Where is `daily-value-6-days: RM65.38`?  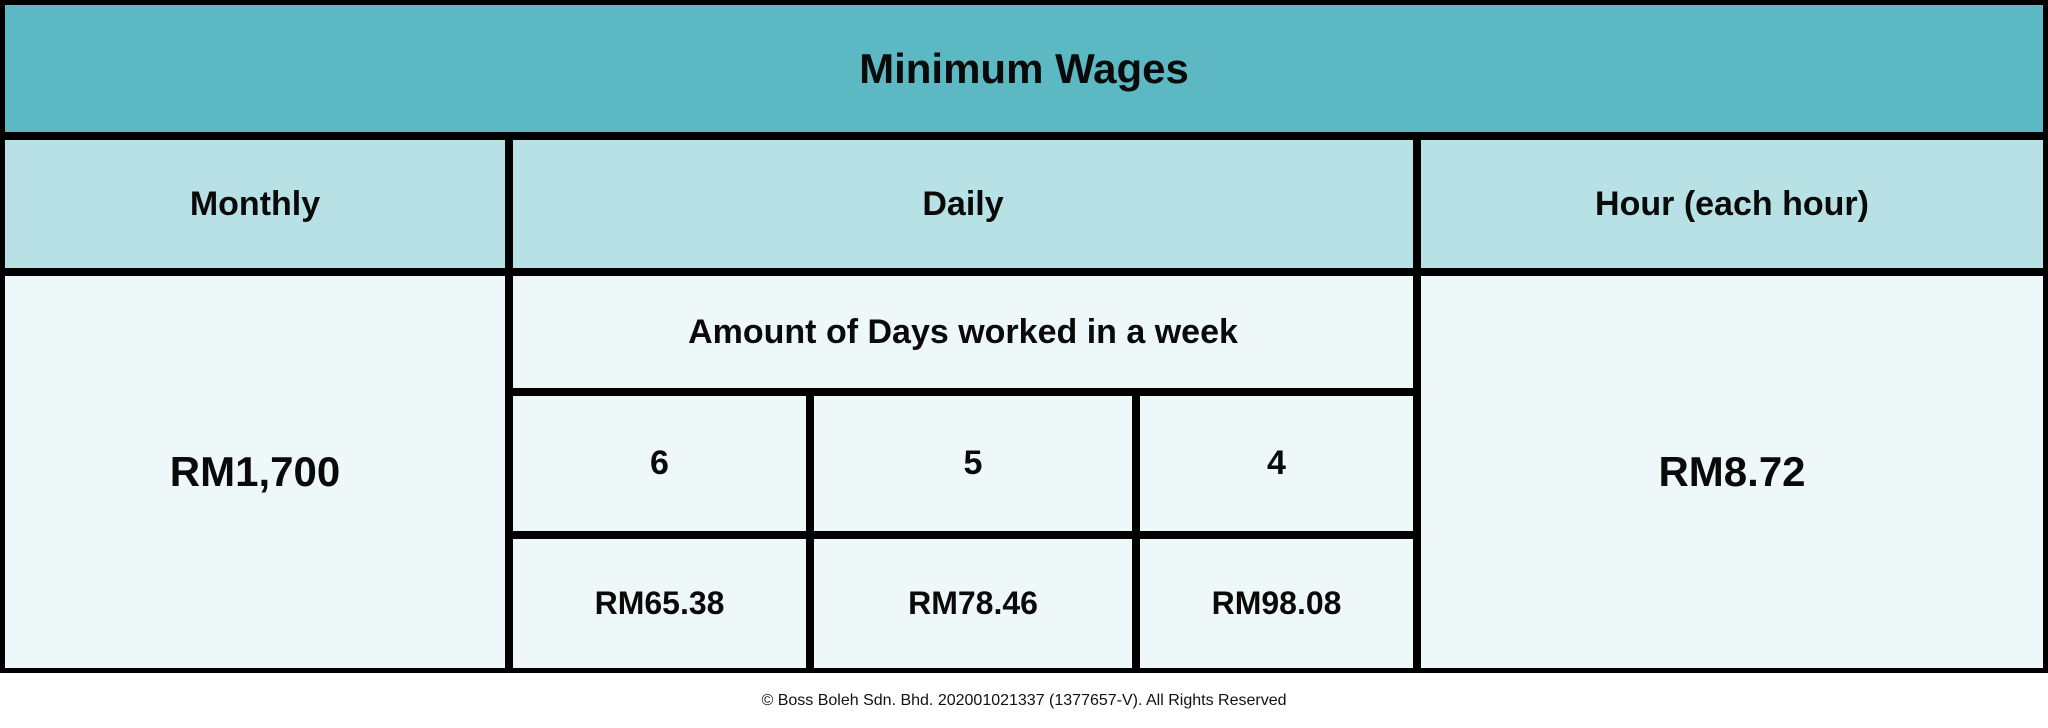 daily-value-6-days: RM65.38 is located at coordinates (659, 603).